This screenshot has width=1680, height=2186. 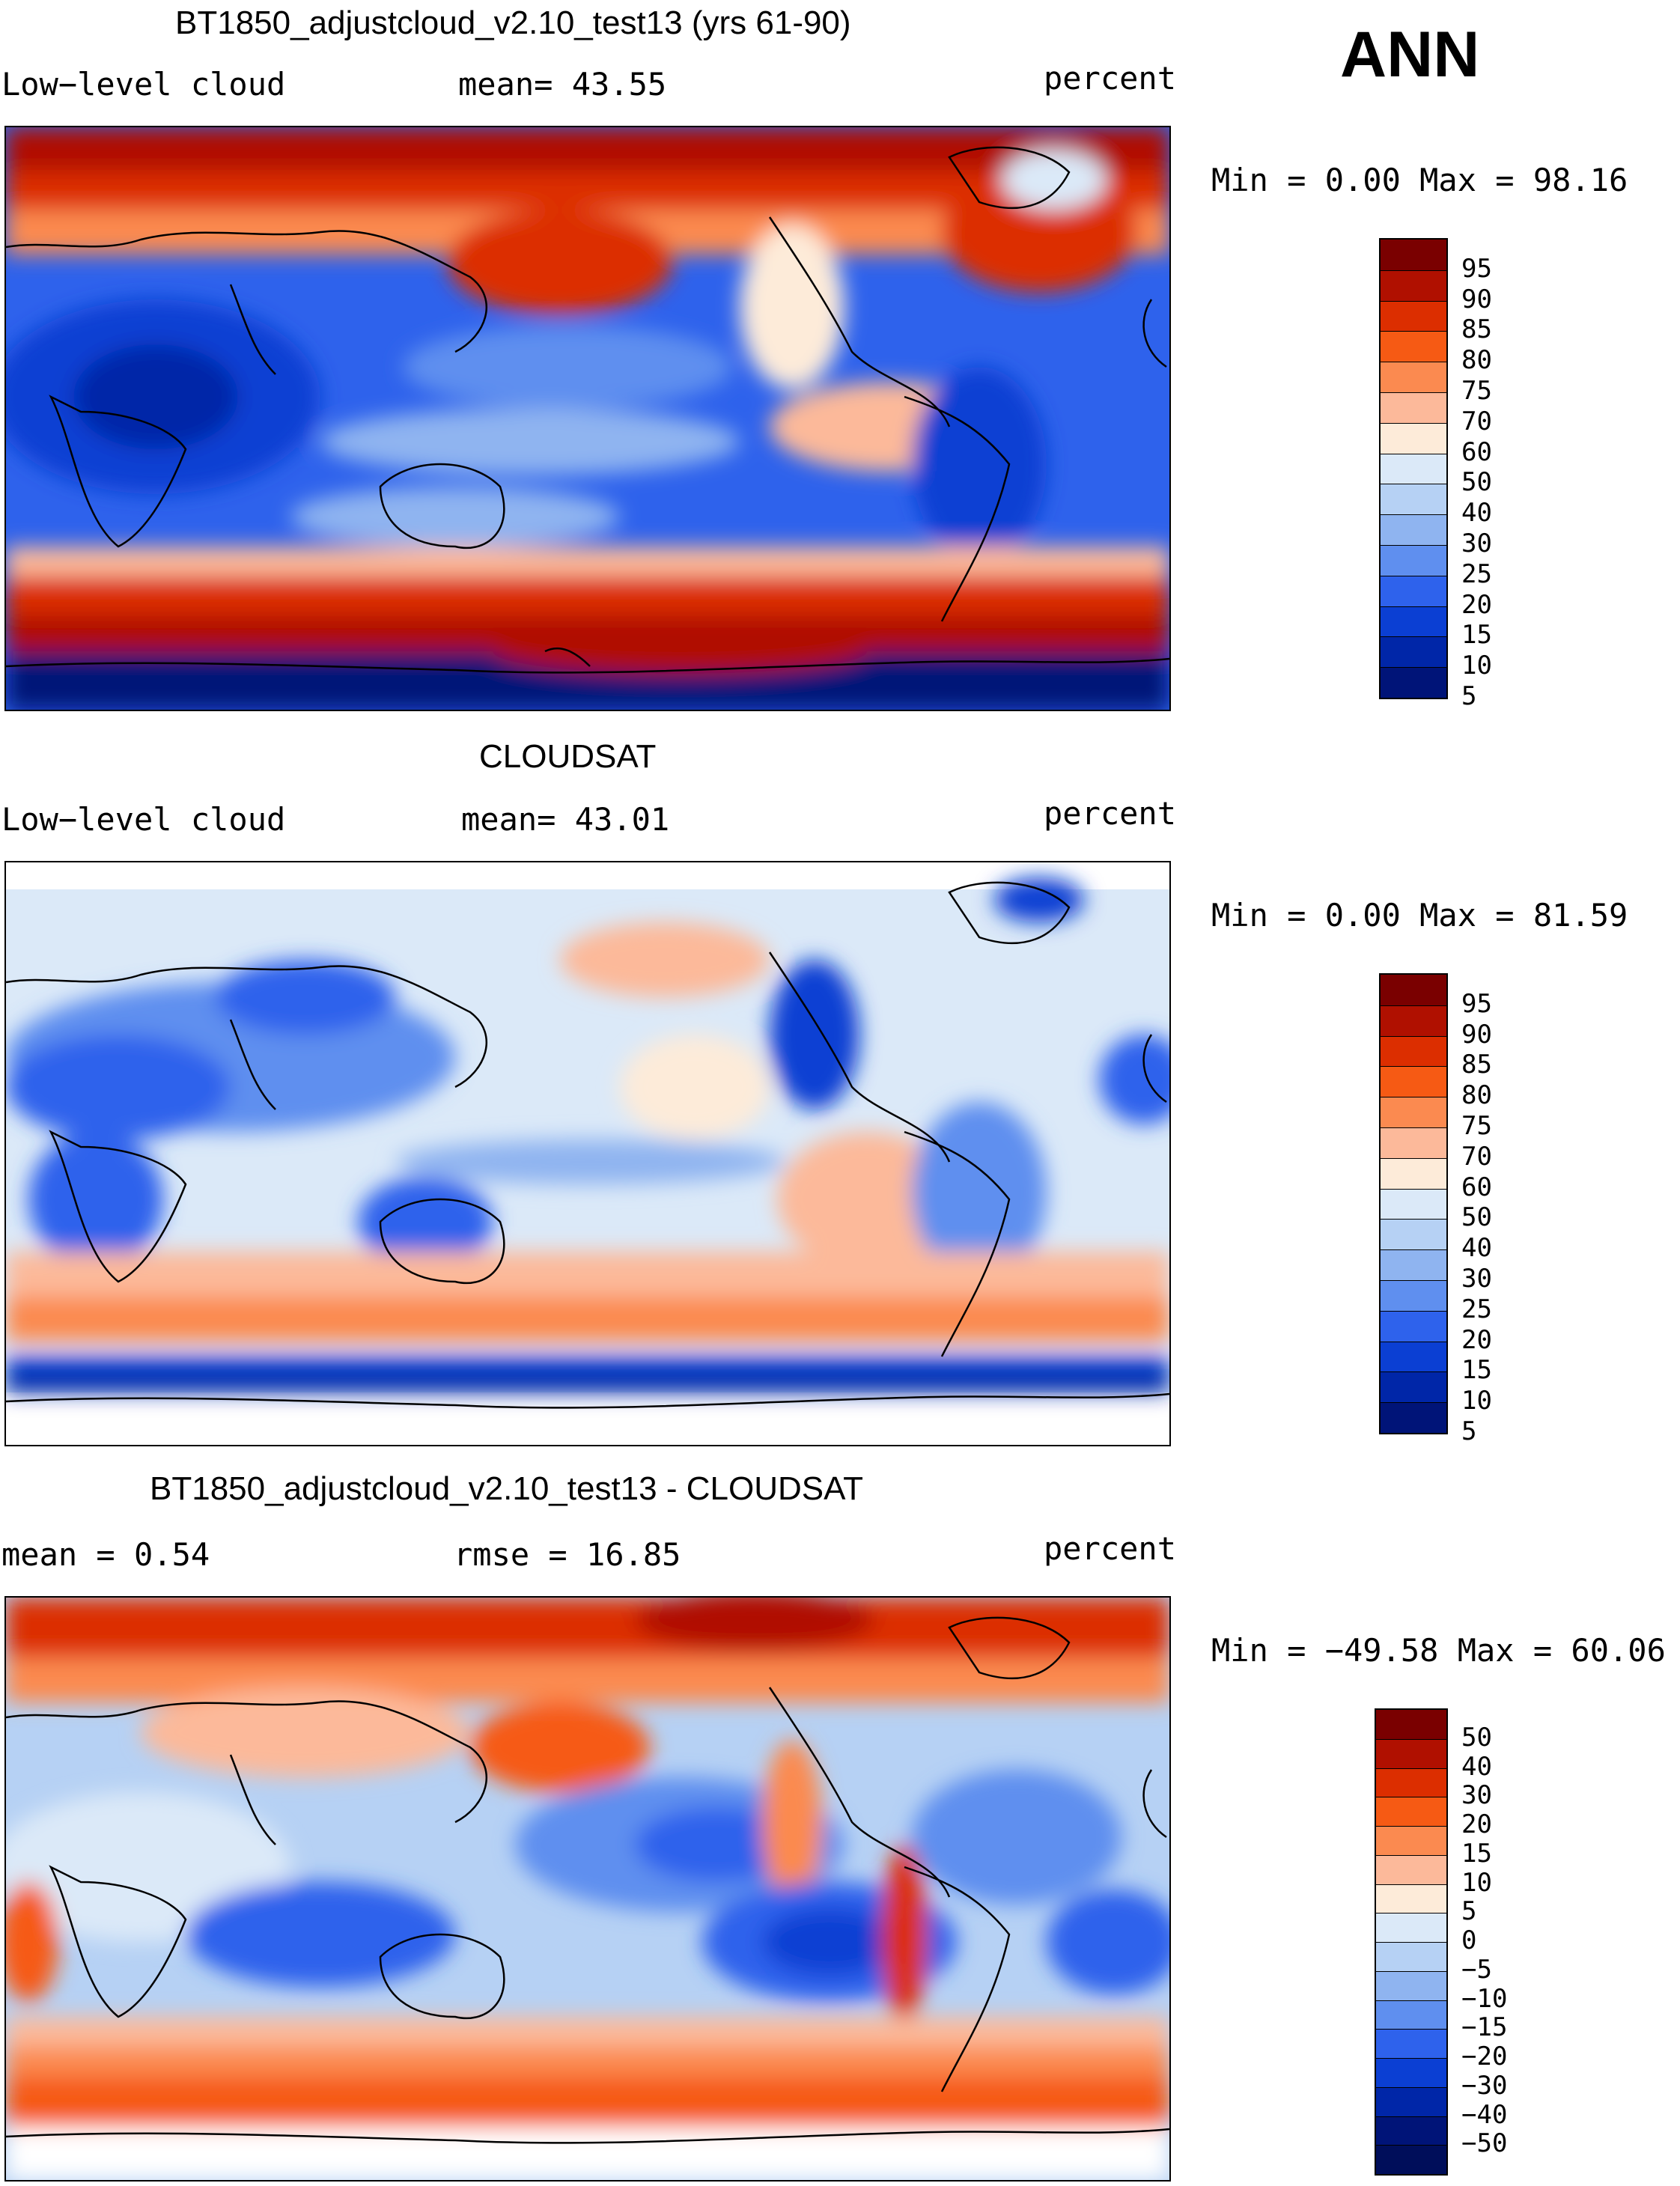 I want to click on min-max-label: Min = 0.00 Max = 98.16, so click(x=1419, y=180).